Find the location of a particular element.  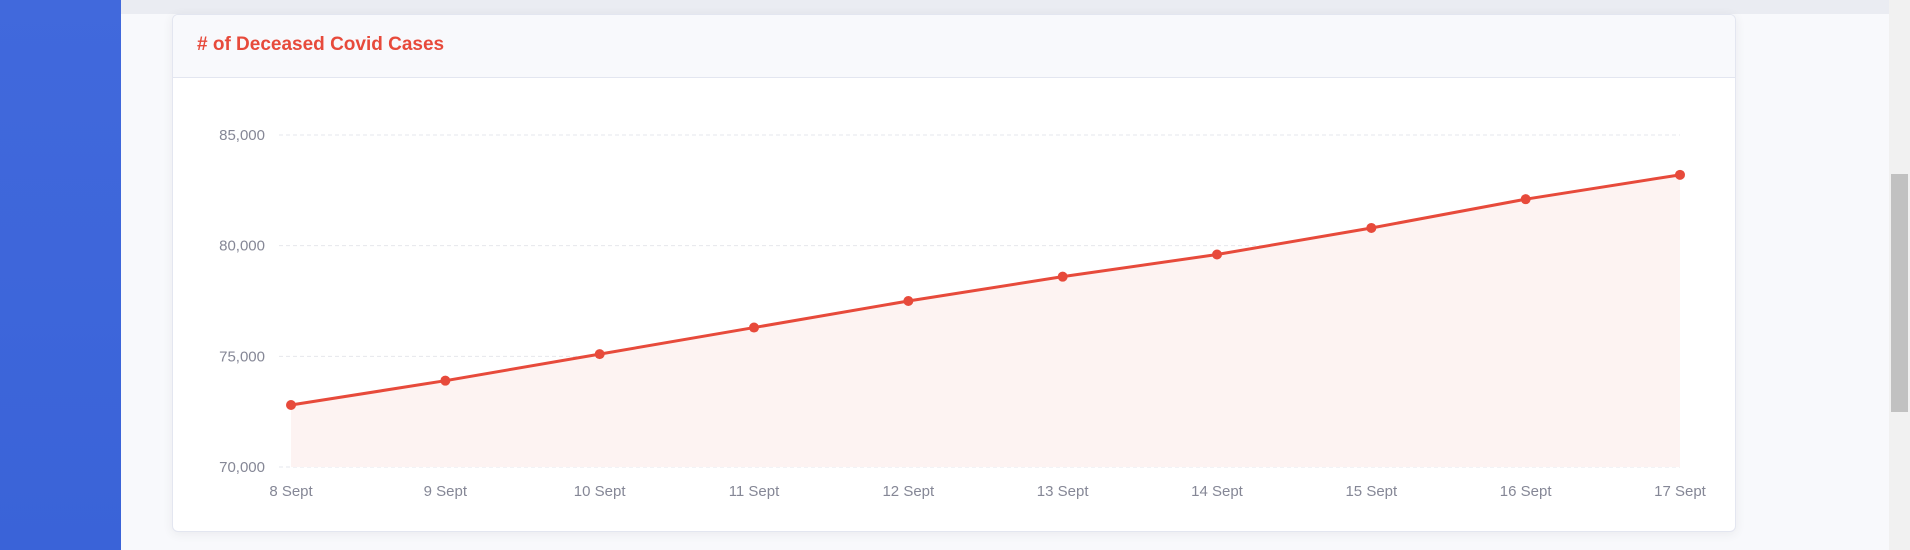

x-tick-label: 8 Sept is located at coordinates (291, 491).